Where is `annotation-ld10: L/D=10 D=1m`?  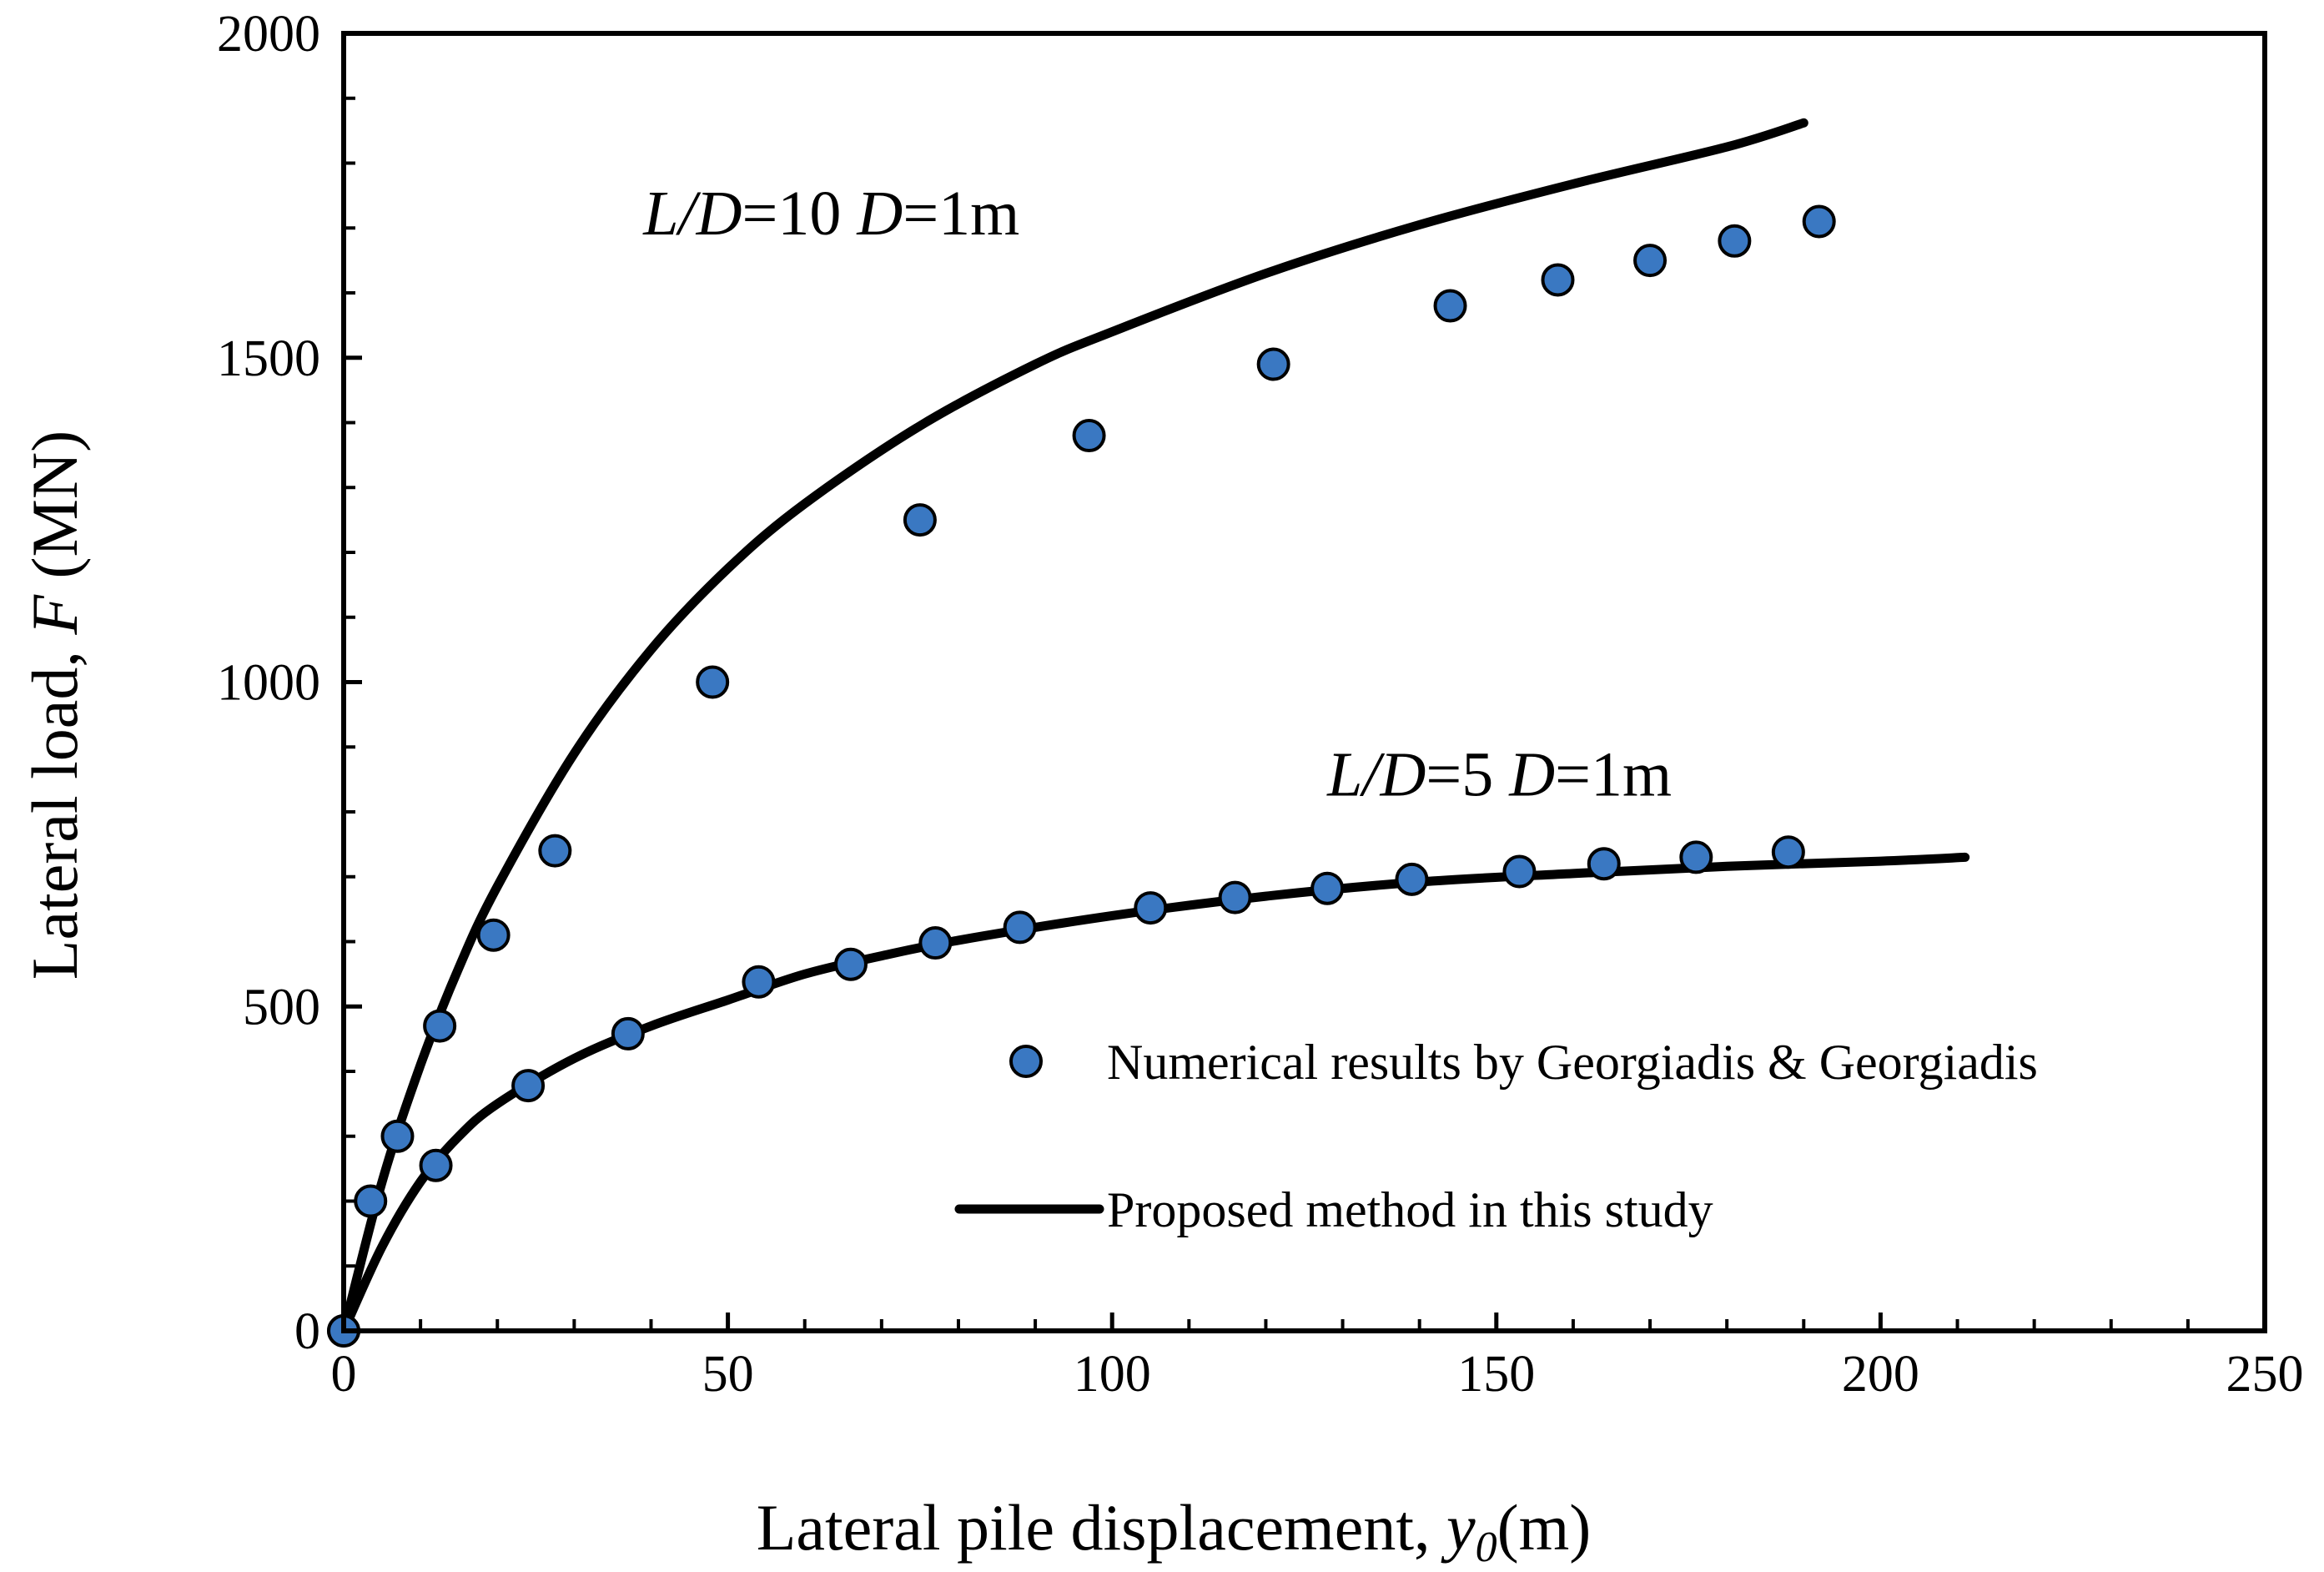 annotation-ld10: L/D=10 D=1m is located at coordinates (830, 214).